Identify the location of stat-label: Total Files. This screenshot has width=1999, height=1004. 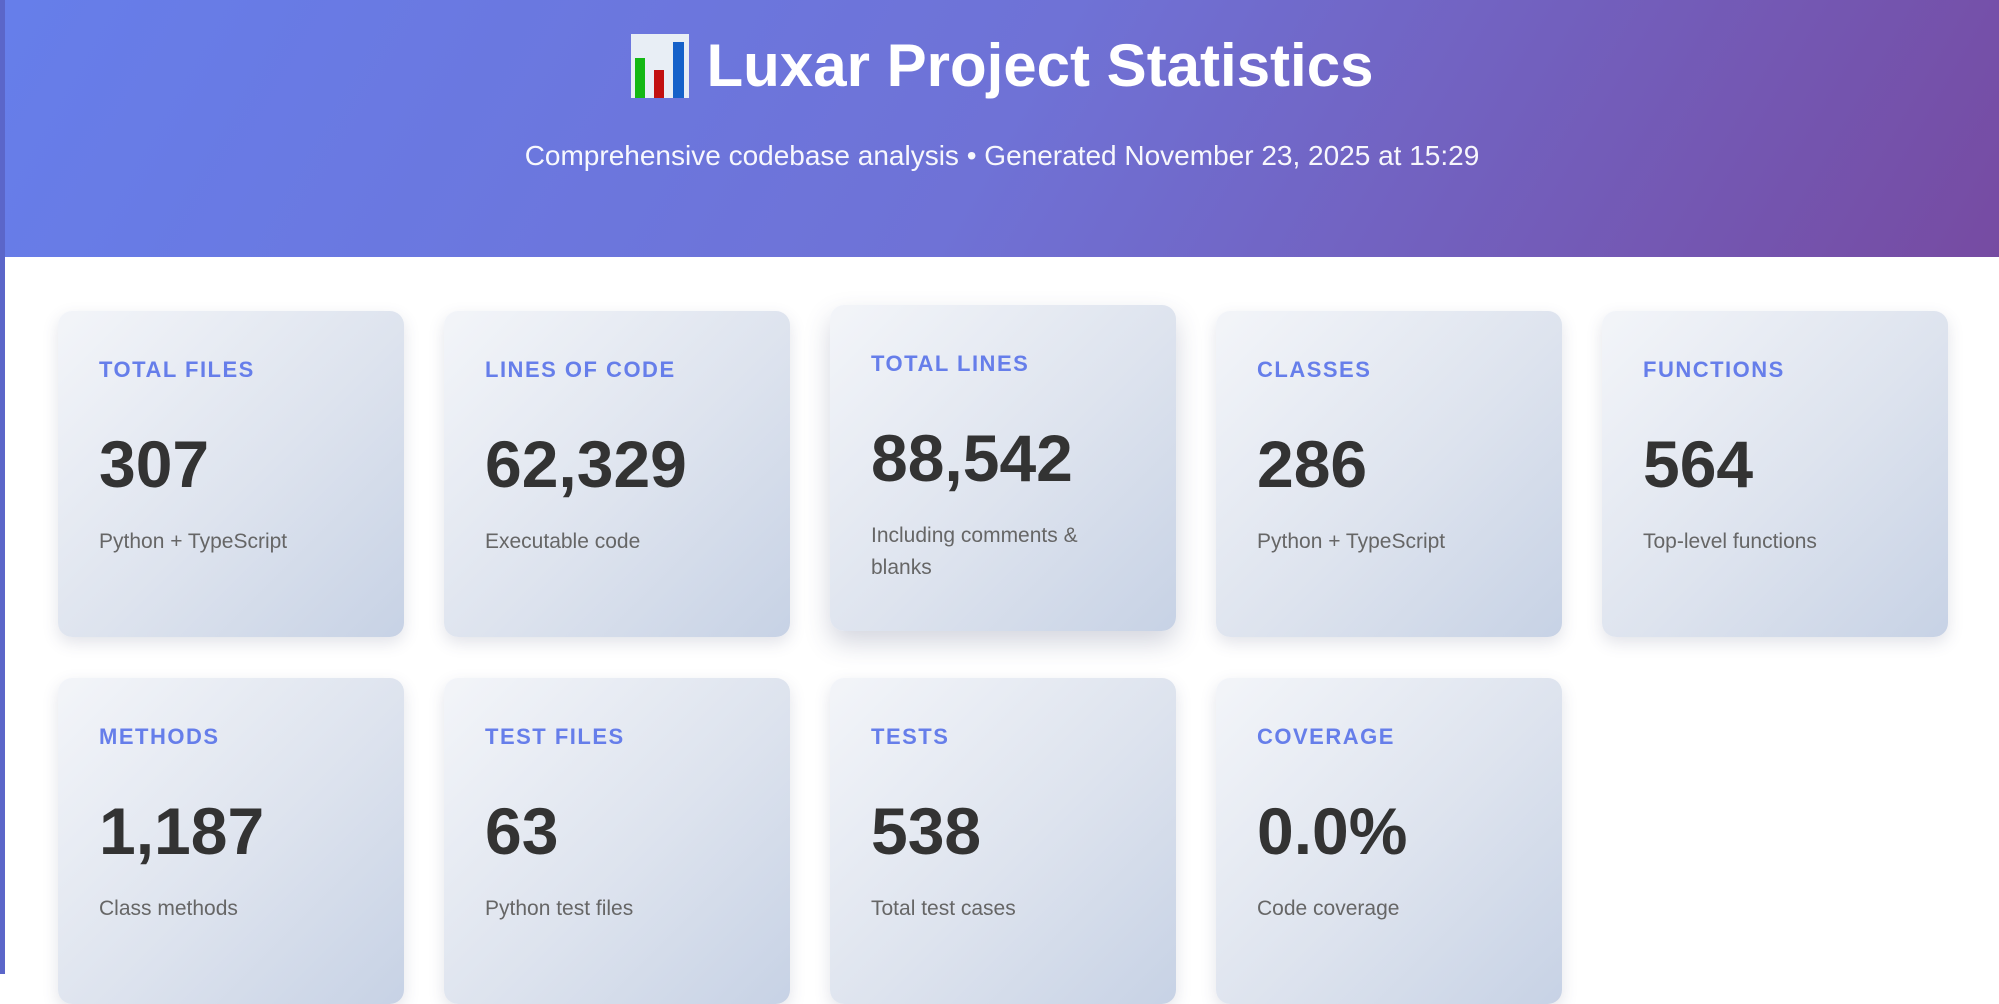
(177, 369).